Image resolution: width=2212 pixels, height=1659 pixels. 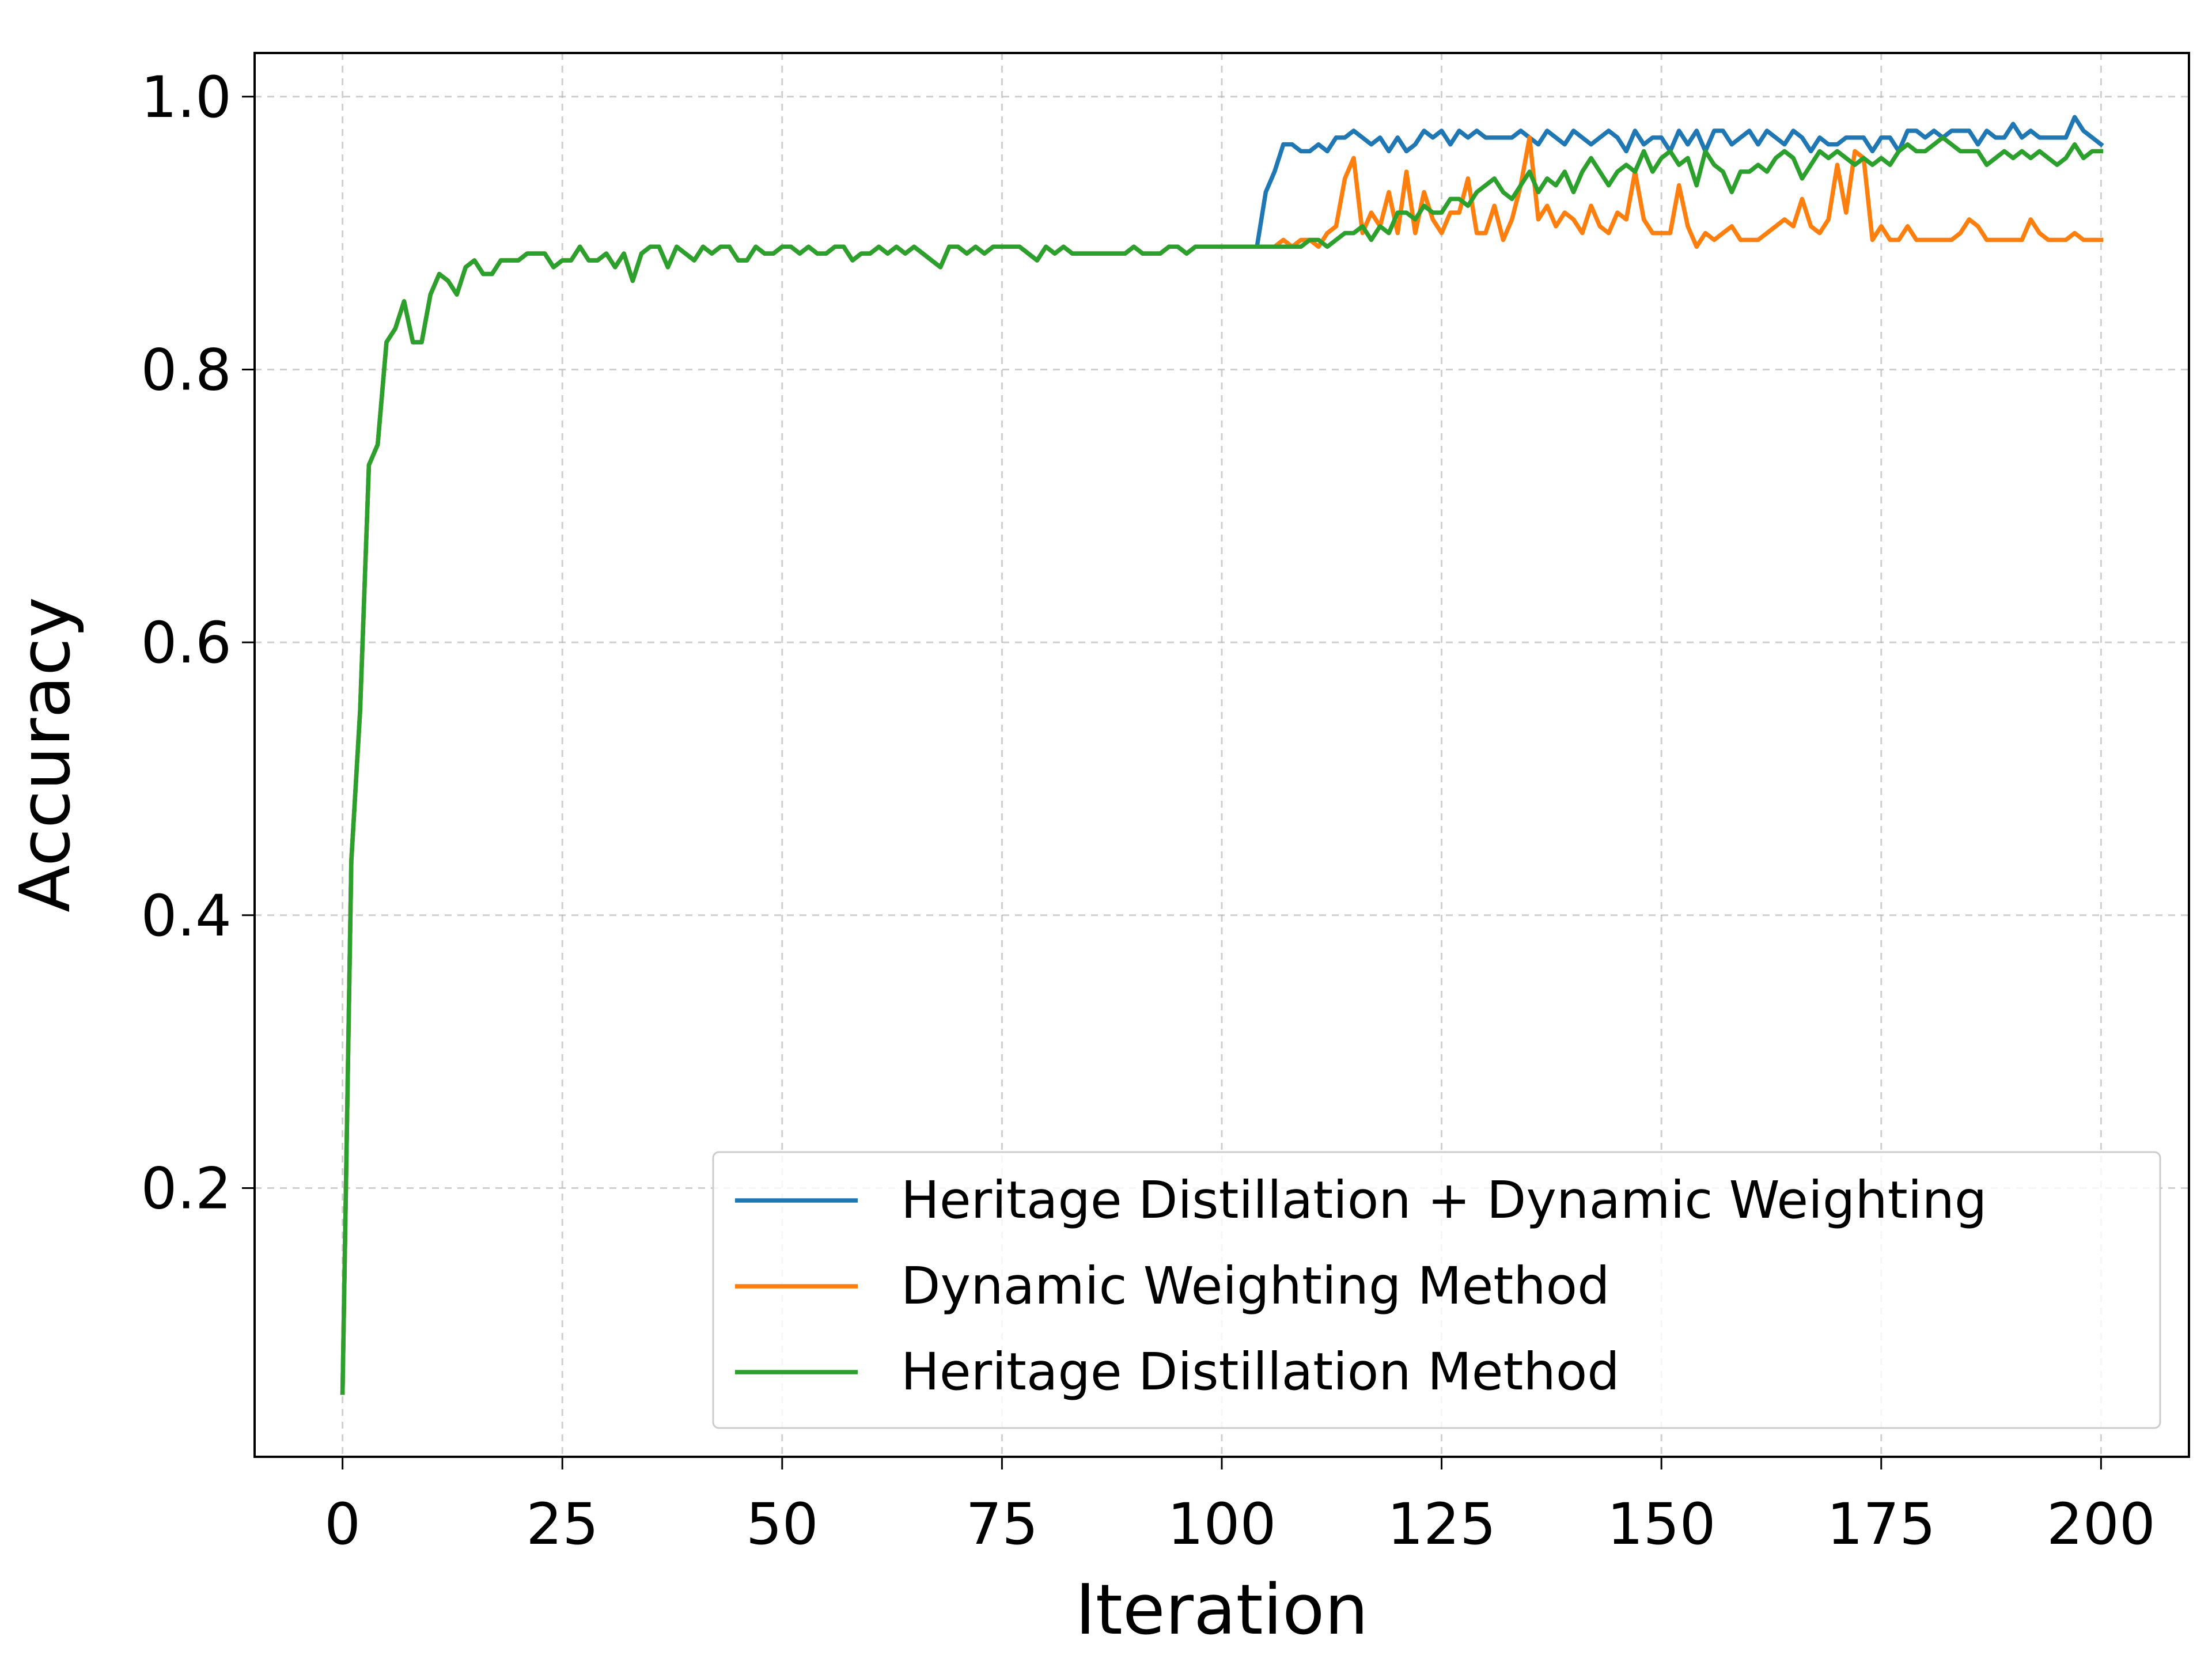 I want to click on y-axis-label: Accuracy, so click(x=46, y=754).